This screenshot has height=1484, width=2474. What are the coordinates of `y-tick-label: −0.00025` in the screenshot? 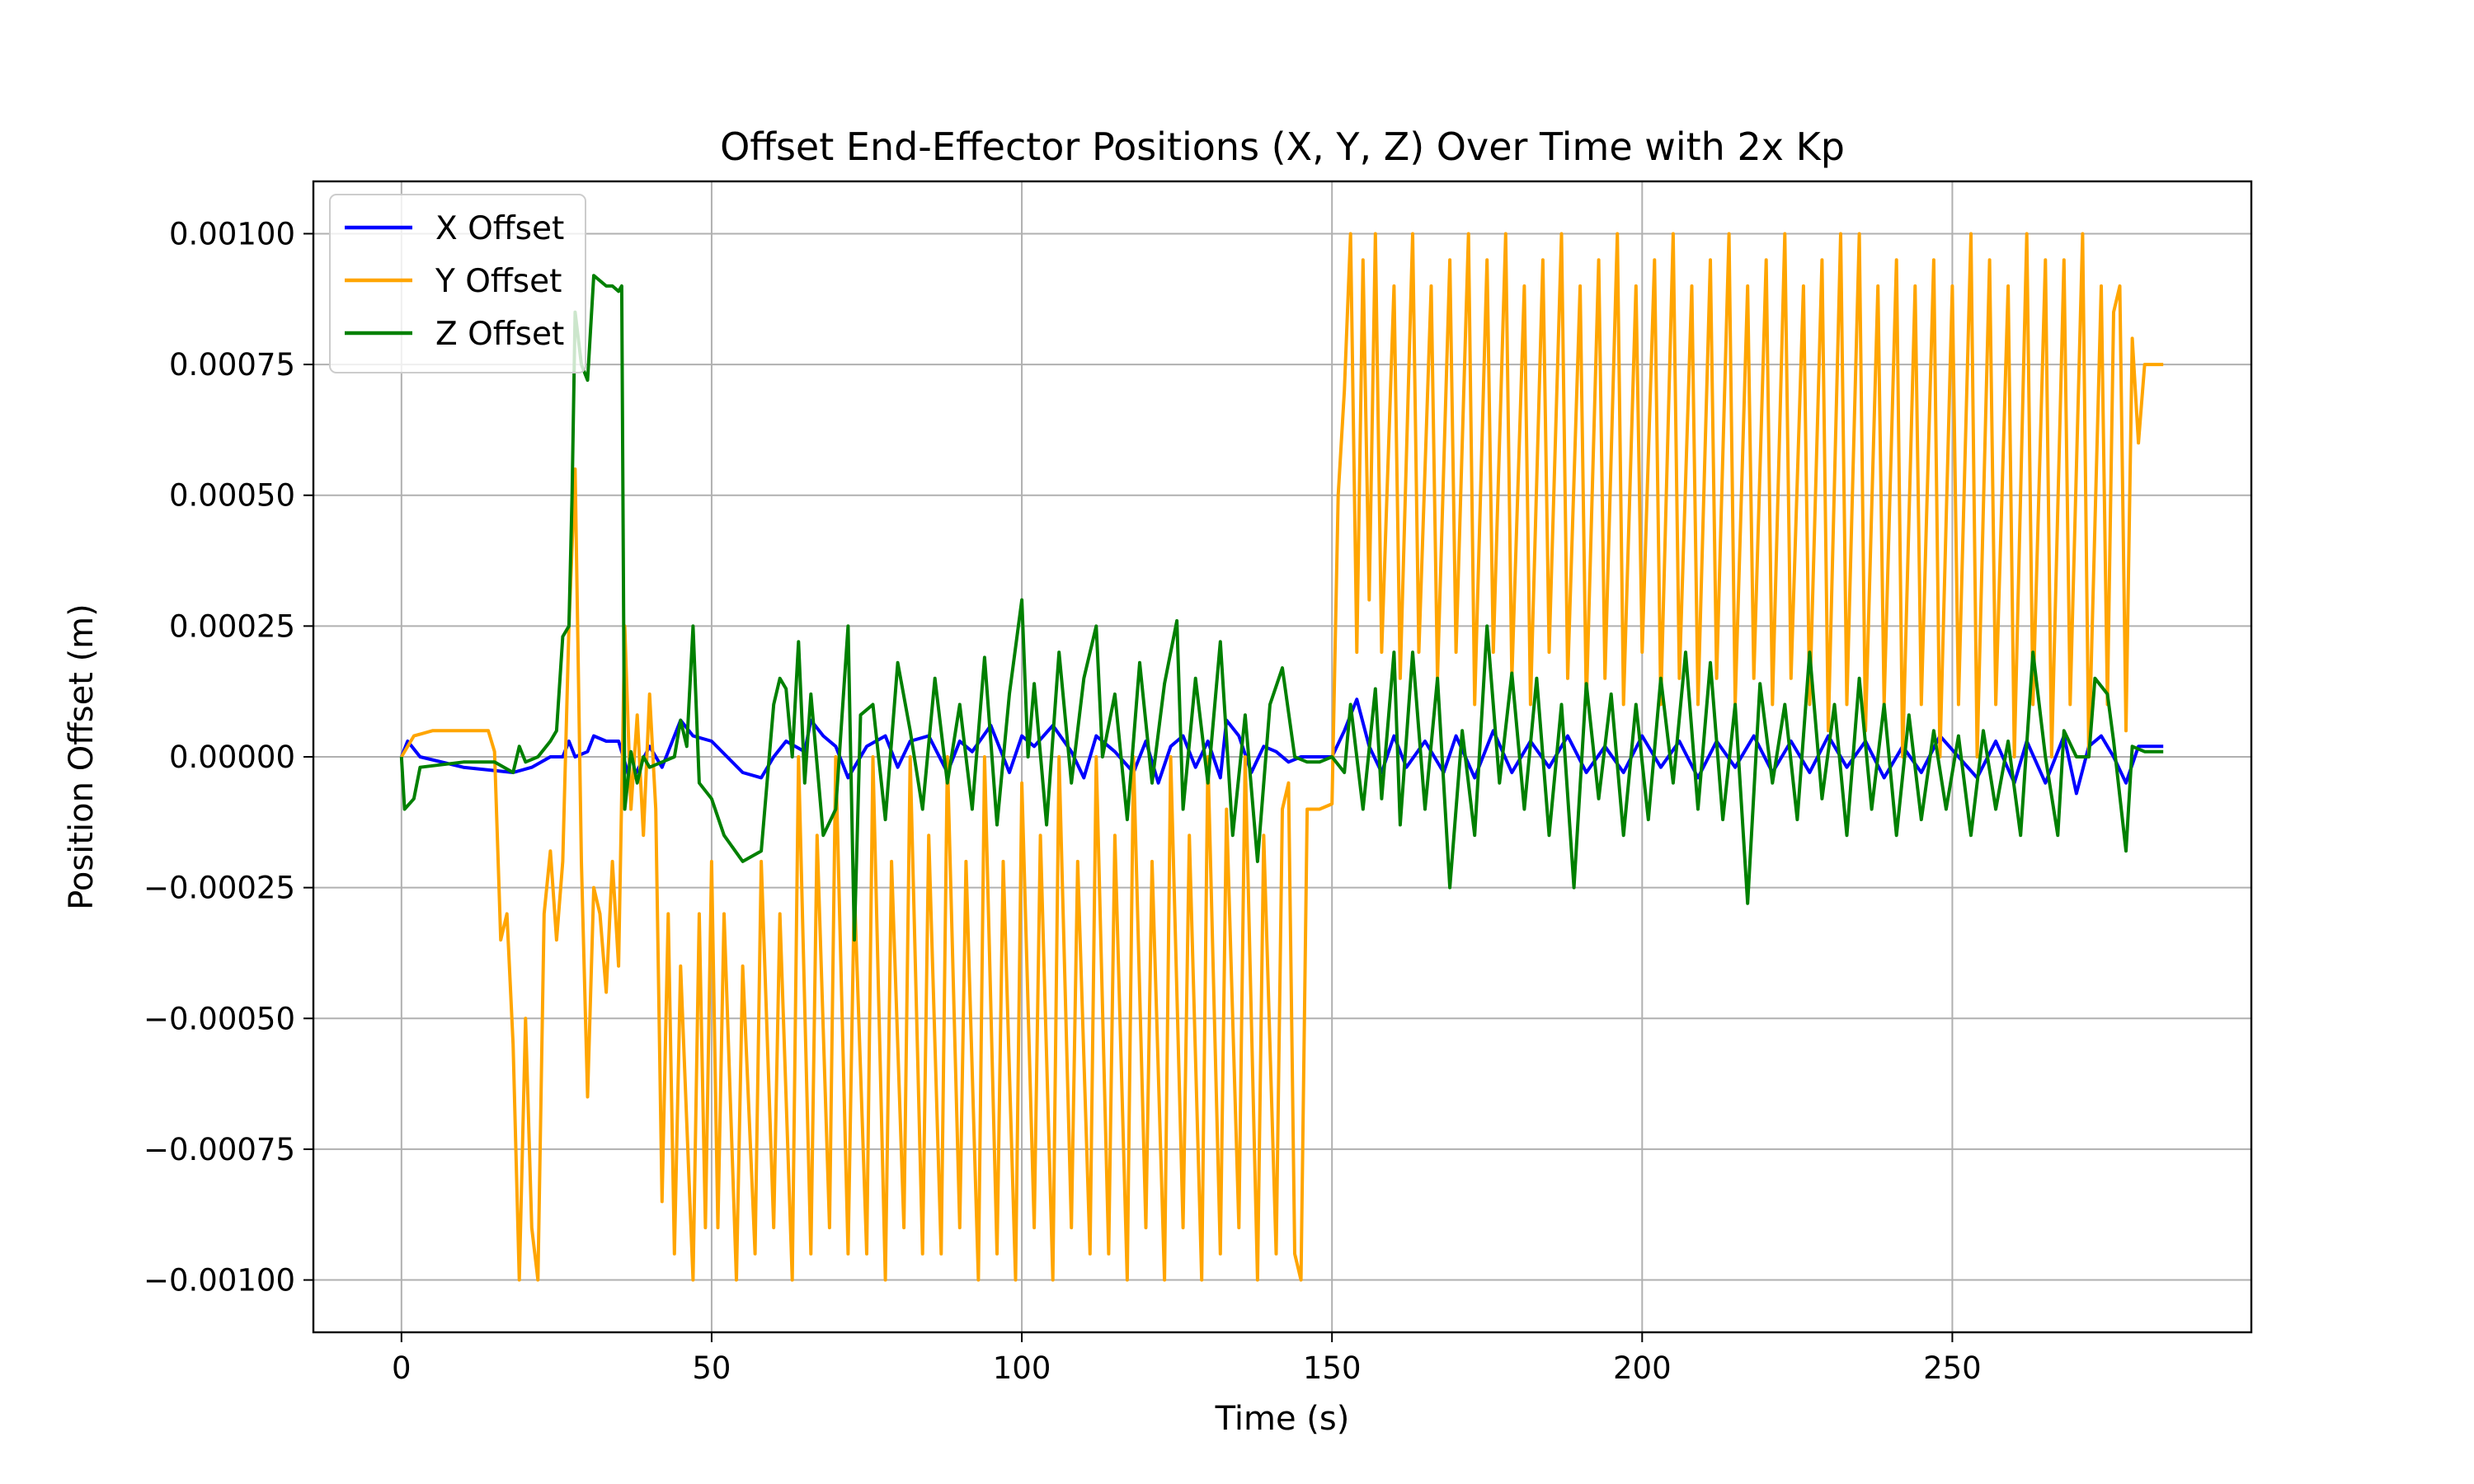 It's located at (219, 888).